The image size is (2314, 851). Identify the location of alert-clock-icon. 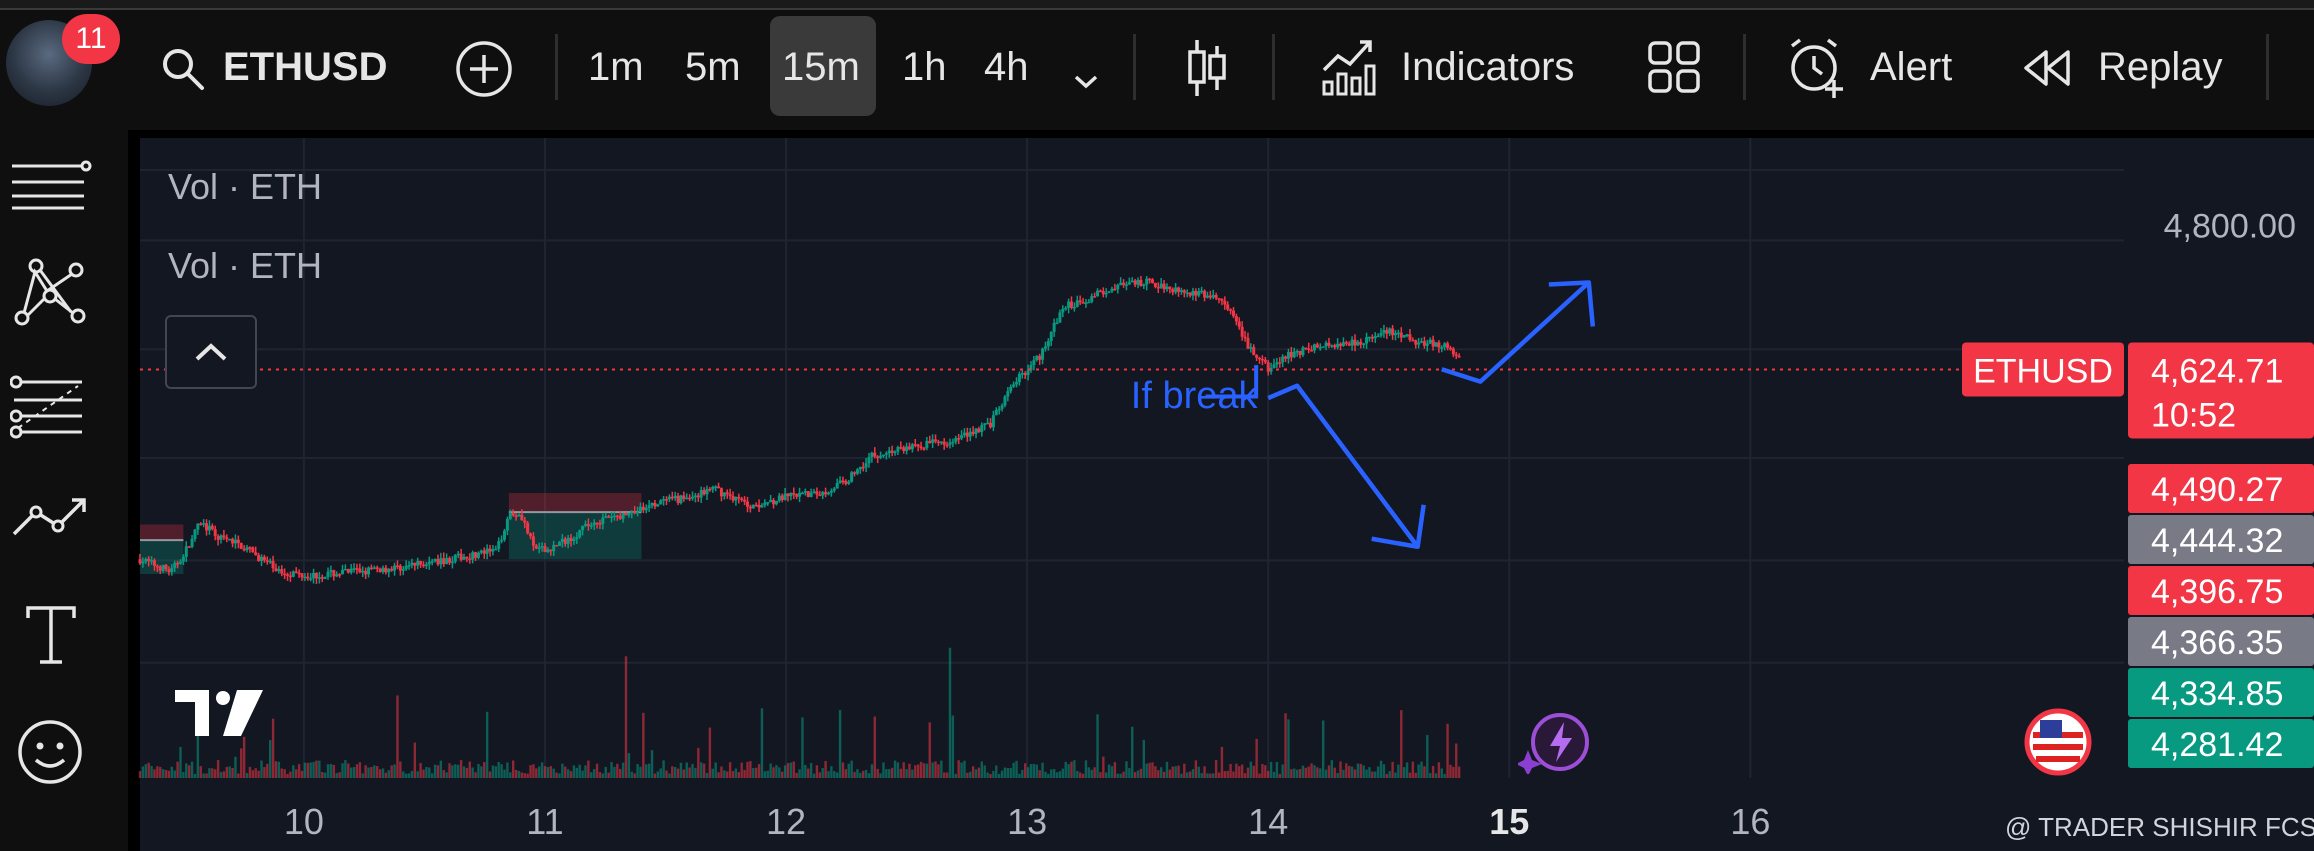
(1817, 71).